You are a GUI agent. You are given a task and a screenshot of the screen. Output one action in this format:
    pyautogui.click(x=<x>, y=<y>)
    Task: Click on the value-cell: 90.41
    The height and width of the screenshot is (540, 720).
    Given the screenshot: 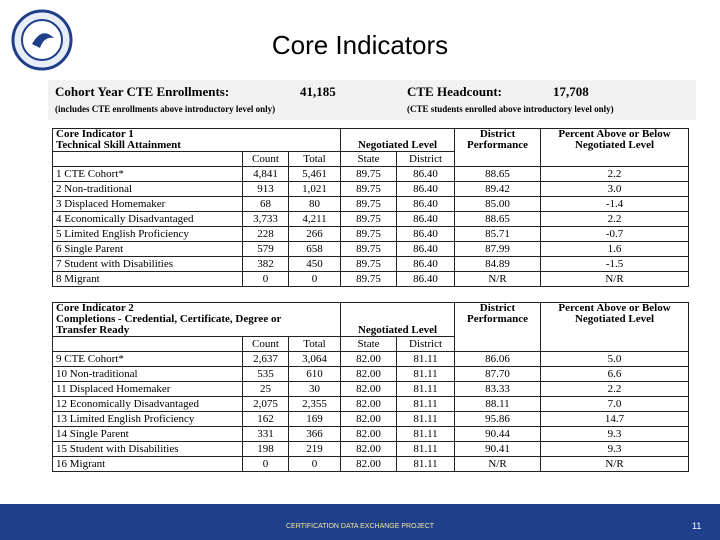 What is the action you would take?
    pyautogui.click(x=498, y=449)
    